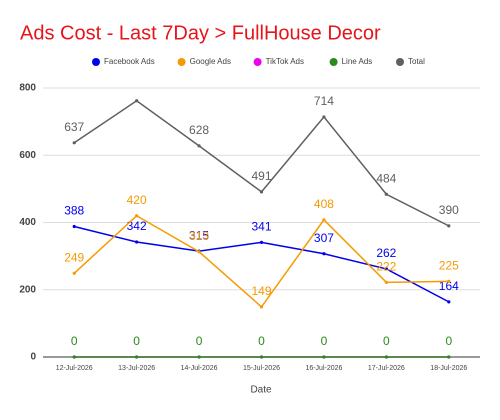  Describe the element at coordinates (74, 211) in the screenshot. I see `data-label: 388` at that location.